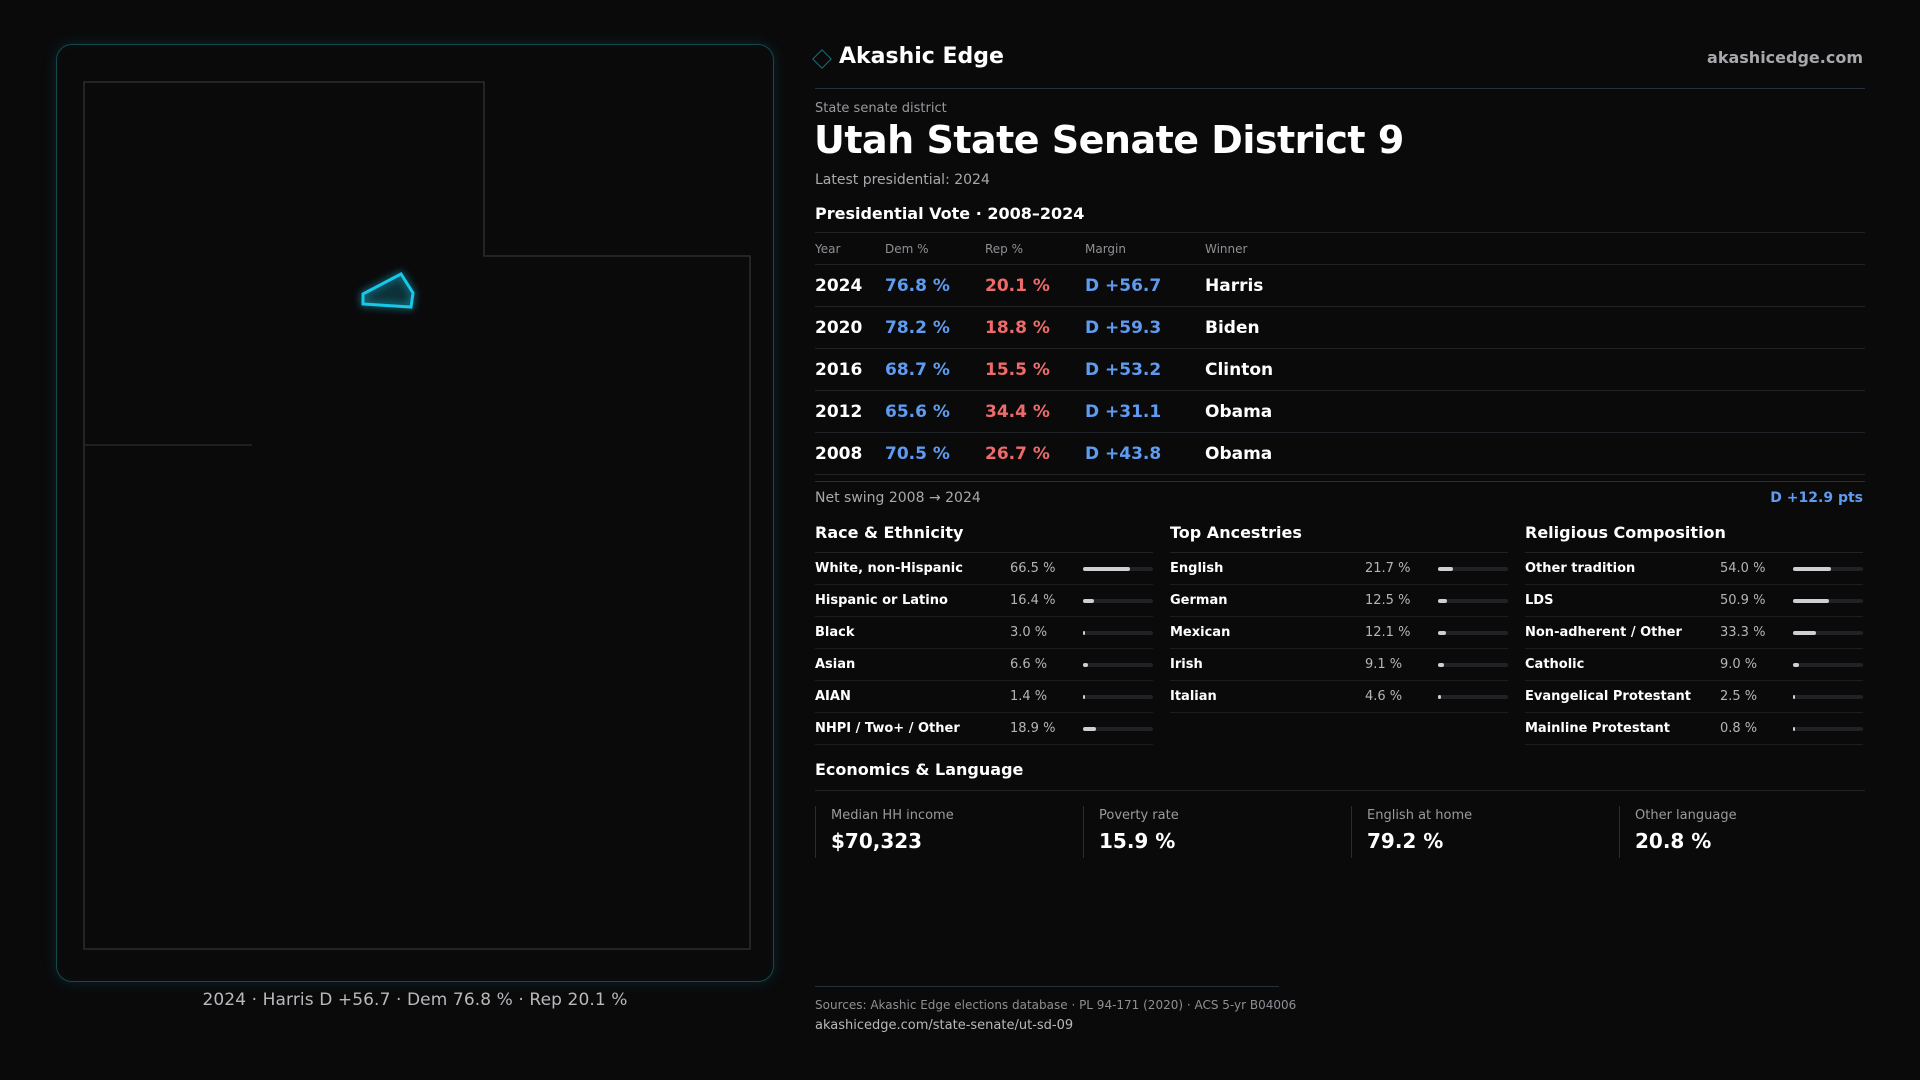  I want to click on item-label: Asian, so click(835, 664).